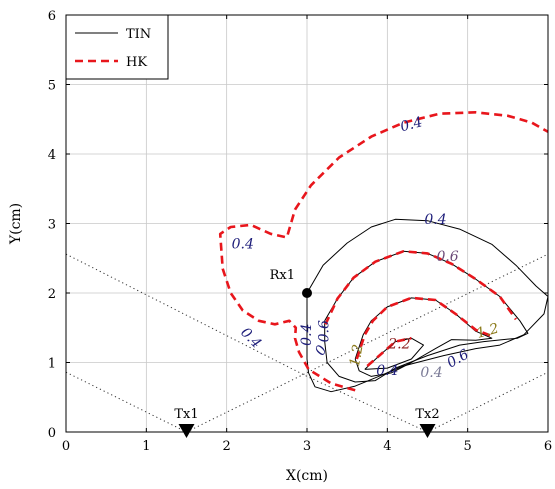  What do you see at coordinates (52, 155) in the screenshot?
I see `y-tick-label-4: 4` at bounding box center [52, 155].